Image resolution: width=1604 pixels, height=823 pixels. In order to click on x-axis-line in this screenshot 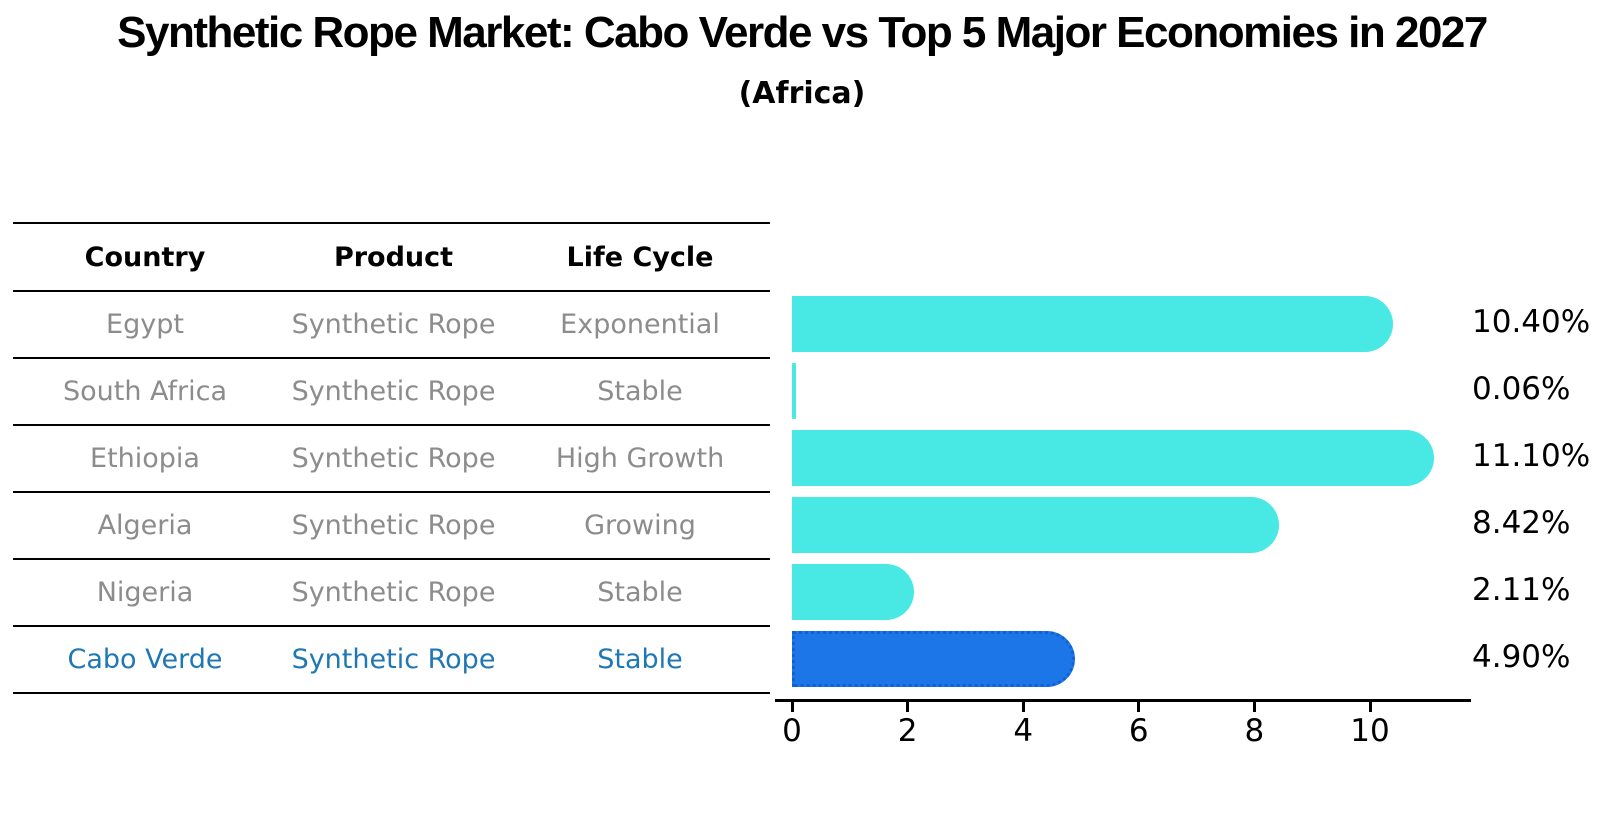, I will do `click(1123, 700)`.